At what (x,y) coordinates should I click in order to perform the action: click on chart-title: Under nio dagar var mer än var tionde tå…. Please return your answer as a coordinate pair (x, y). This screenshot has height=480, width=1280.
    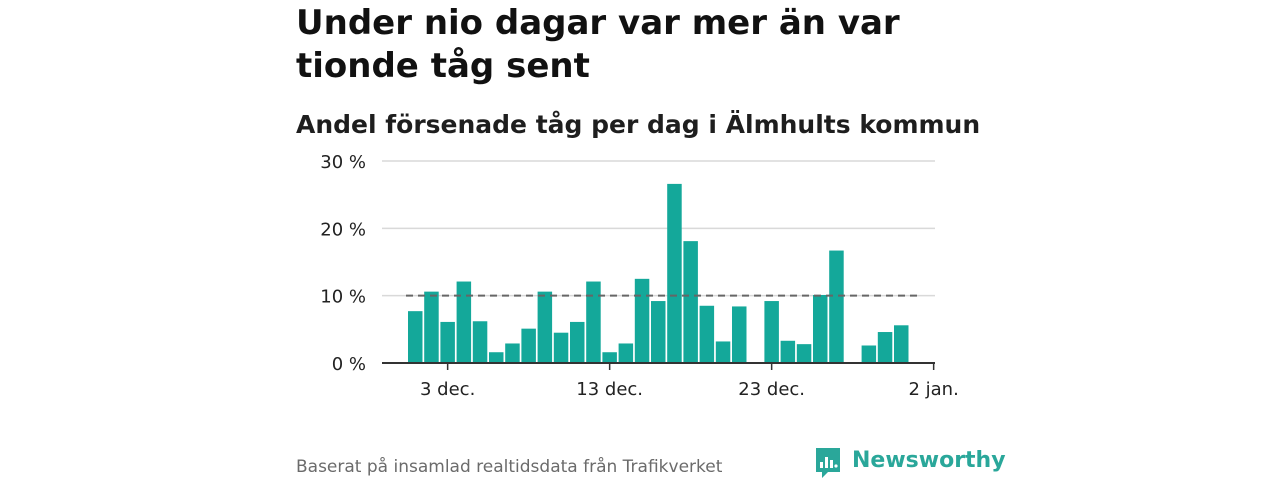
    Looking at the image, I should click on (598, 44).